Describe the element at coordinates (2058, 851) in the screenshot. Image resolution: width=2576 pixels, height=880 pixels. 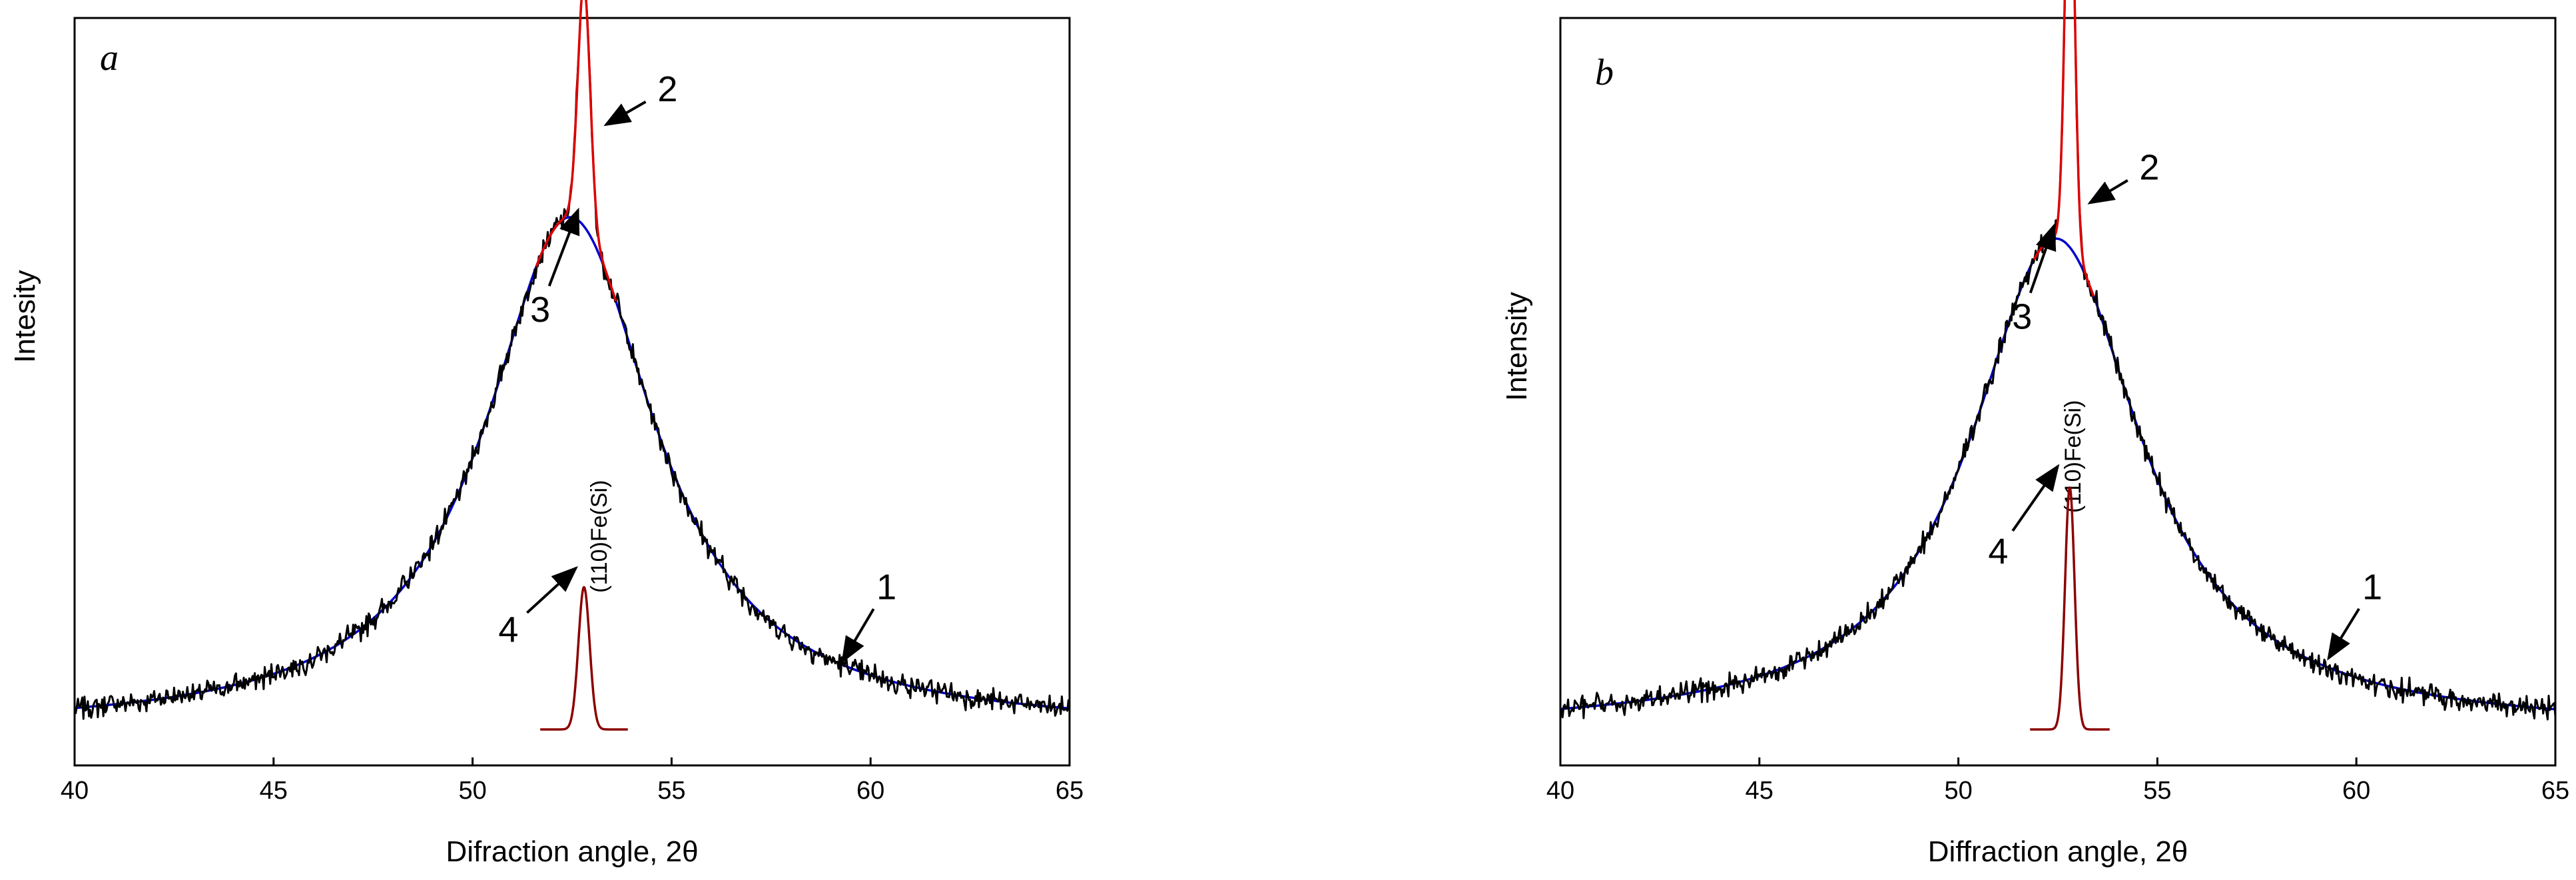
I see `x-axis-title: Diffraction angle, 2θ` at that location.